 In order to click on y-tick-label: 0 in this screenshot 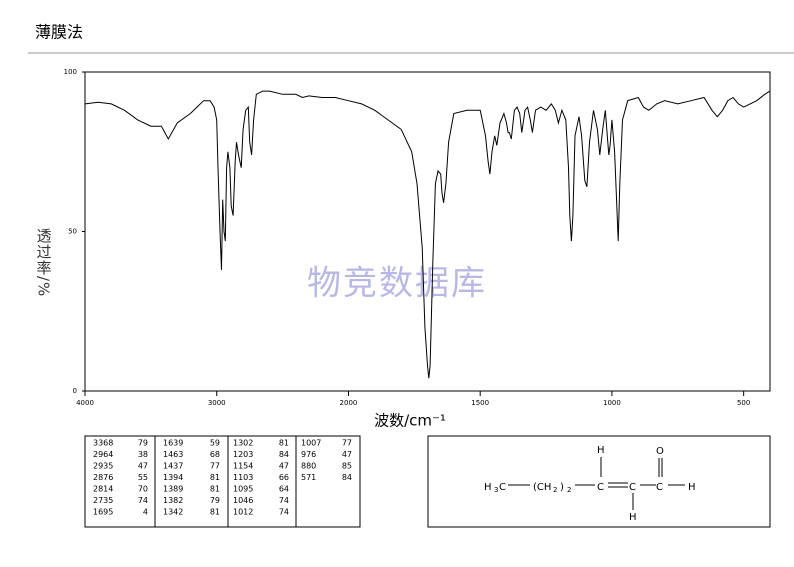, I will do `click(75, 391)`.